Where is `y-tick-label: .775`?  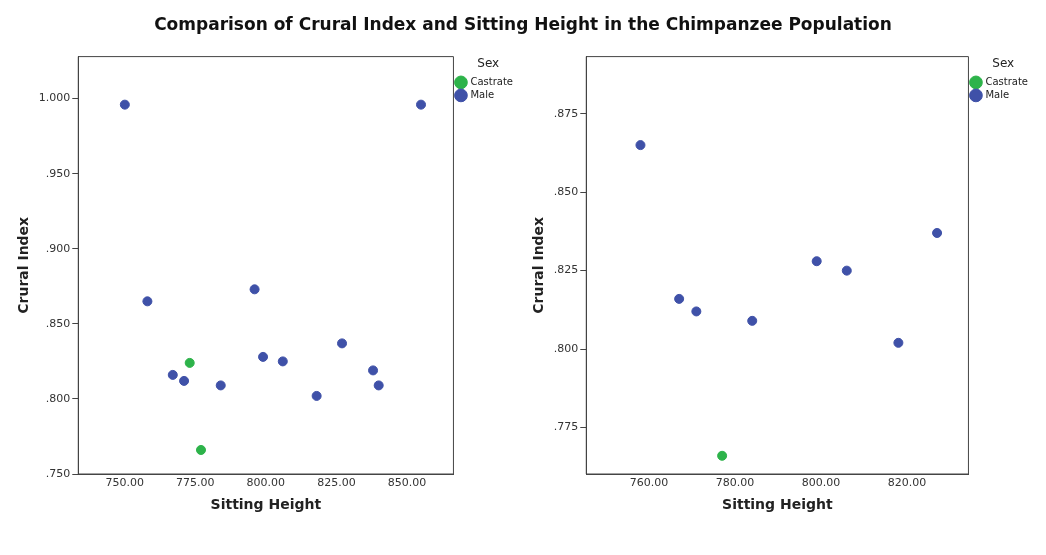 y-tick-label: .775 is located at coordinates (566, 427).